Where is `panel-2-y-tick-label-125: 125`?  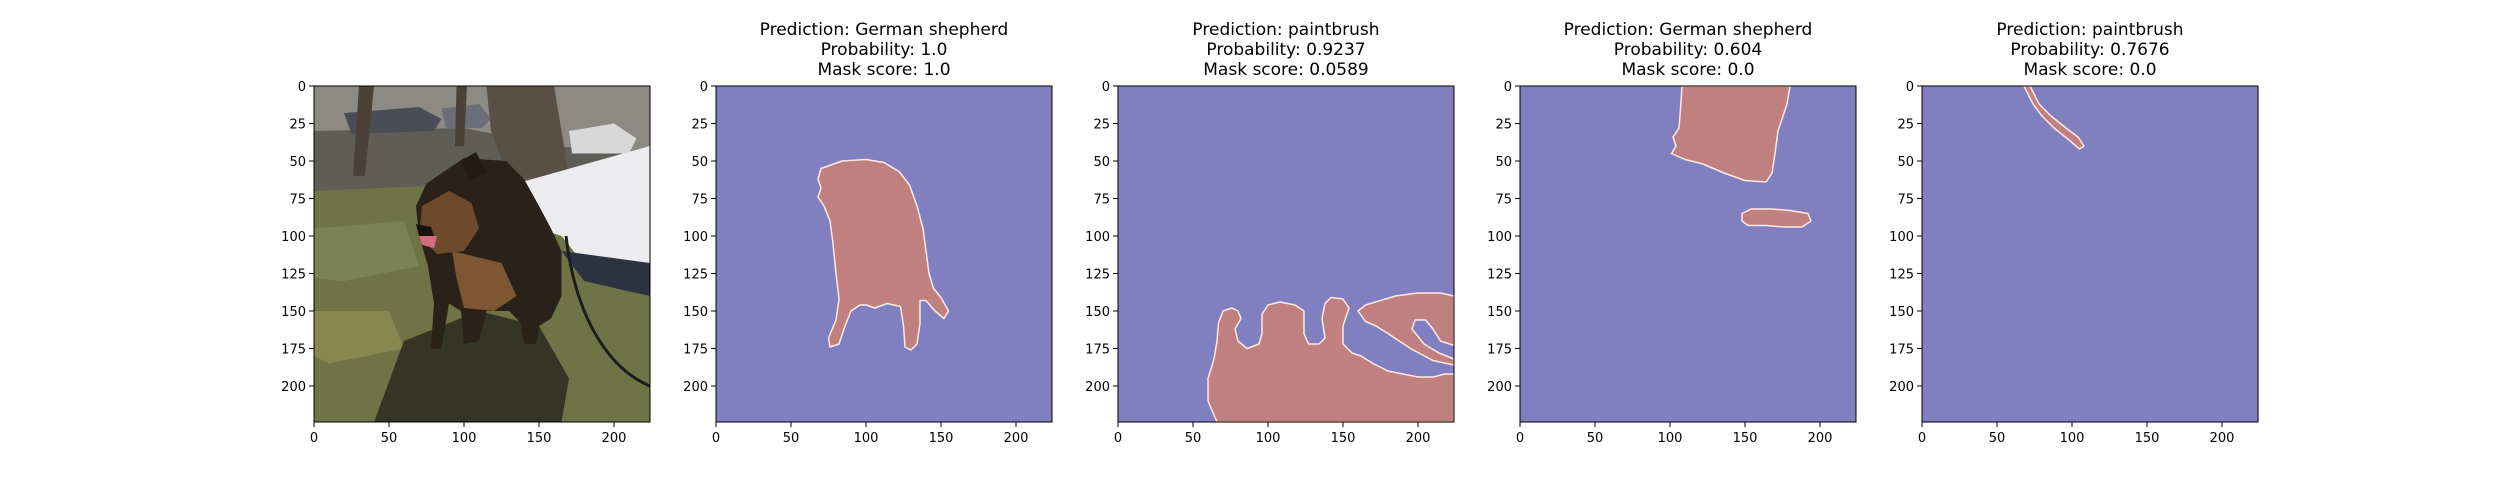 panel-2-y-tick-label-125: 125 is located at coordinates (695, 275).